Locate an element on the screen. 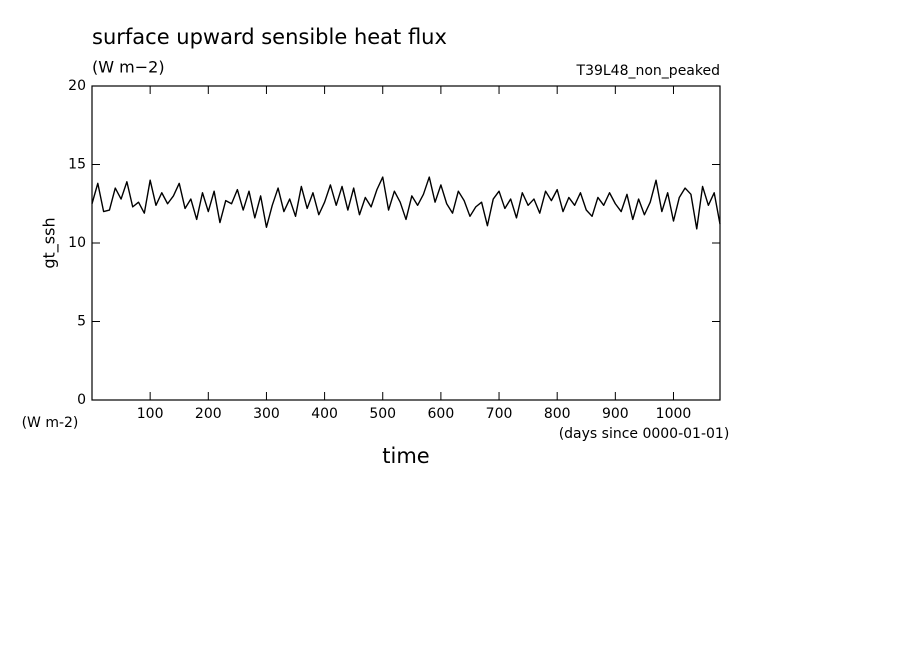 The height and width of the screenshot is (658, 904). x-tick-label: 700 is located at coordinates (499, 414).